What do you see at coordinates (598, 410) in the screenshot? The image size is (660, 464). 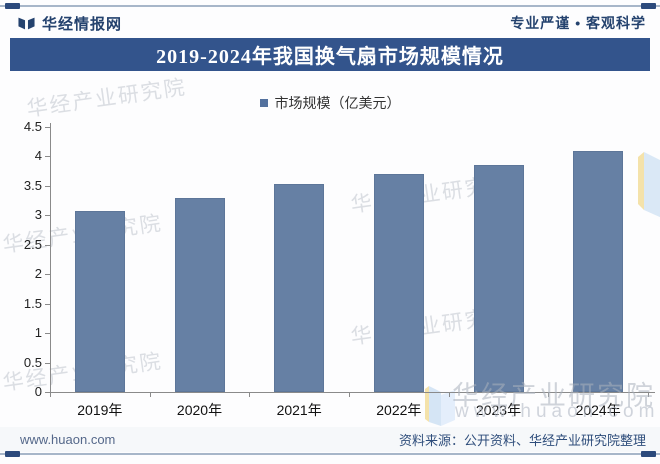 I see `x-axis-label: 2024年` at bounding box center [598, 410].